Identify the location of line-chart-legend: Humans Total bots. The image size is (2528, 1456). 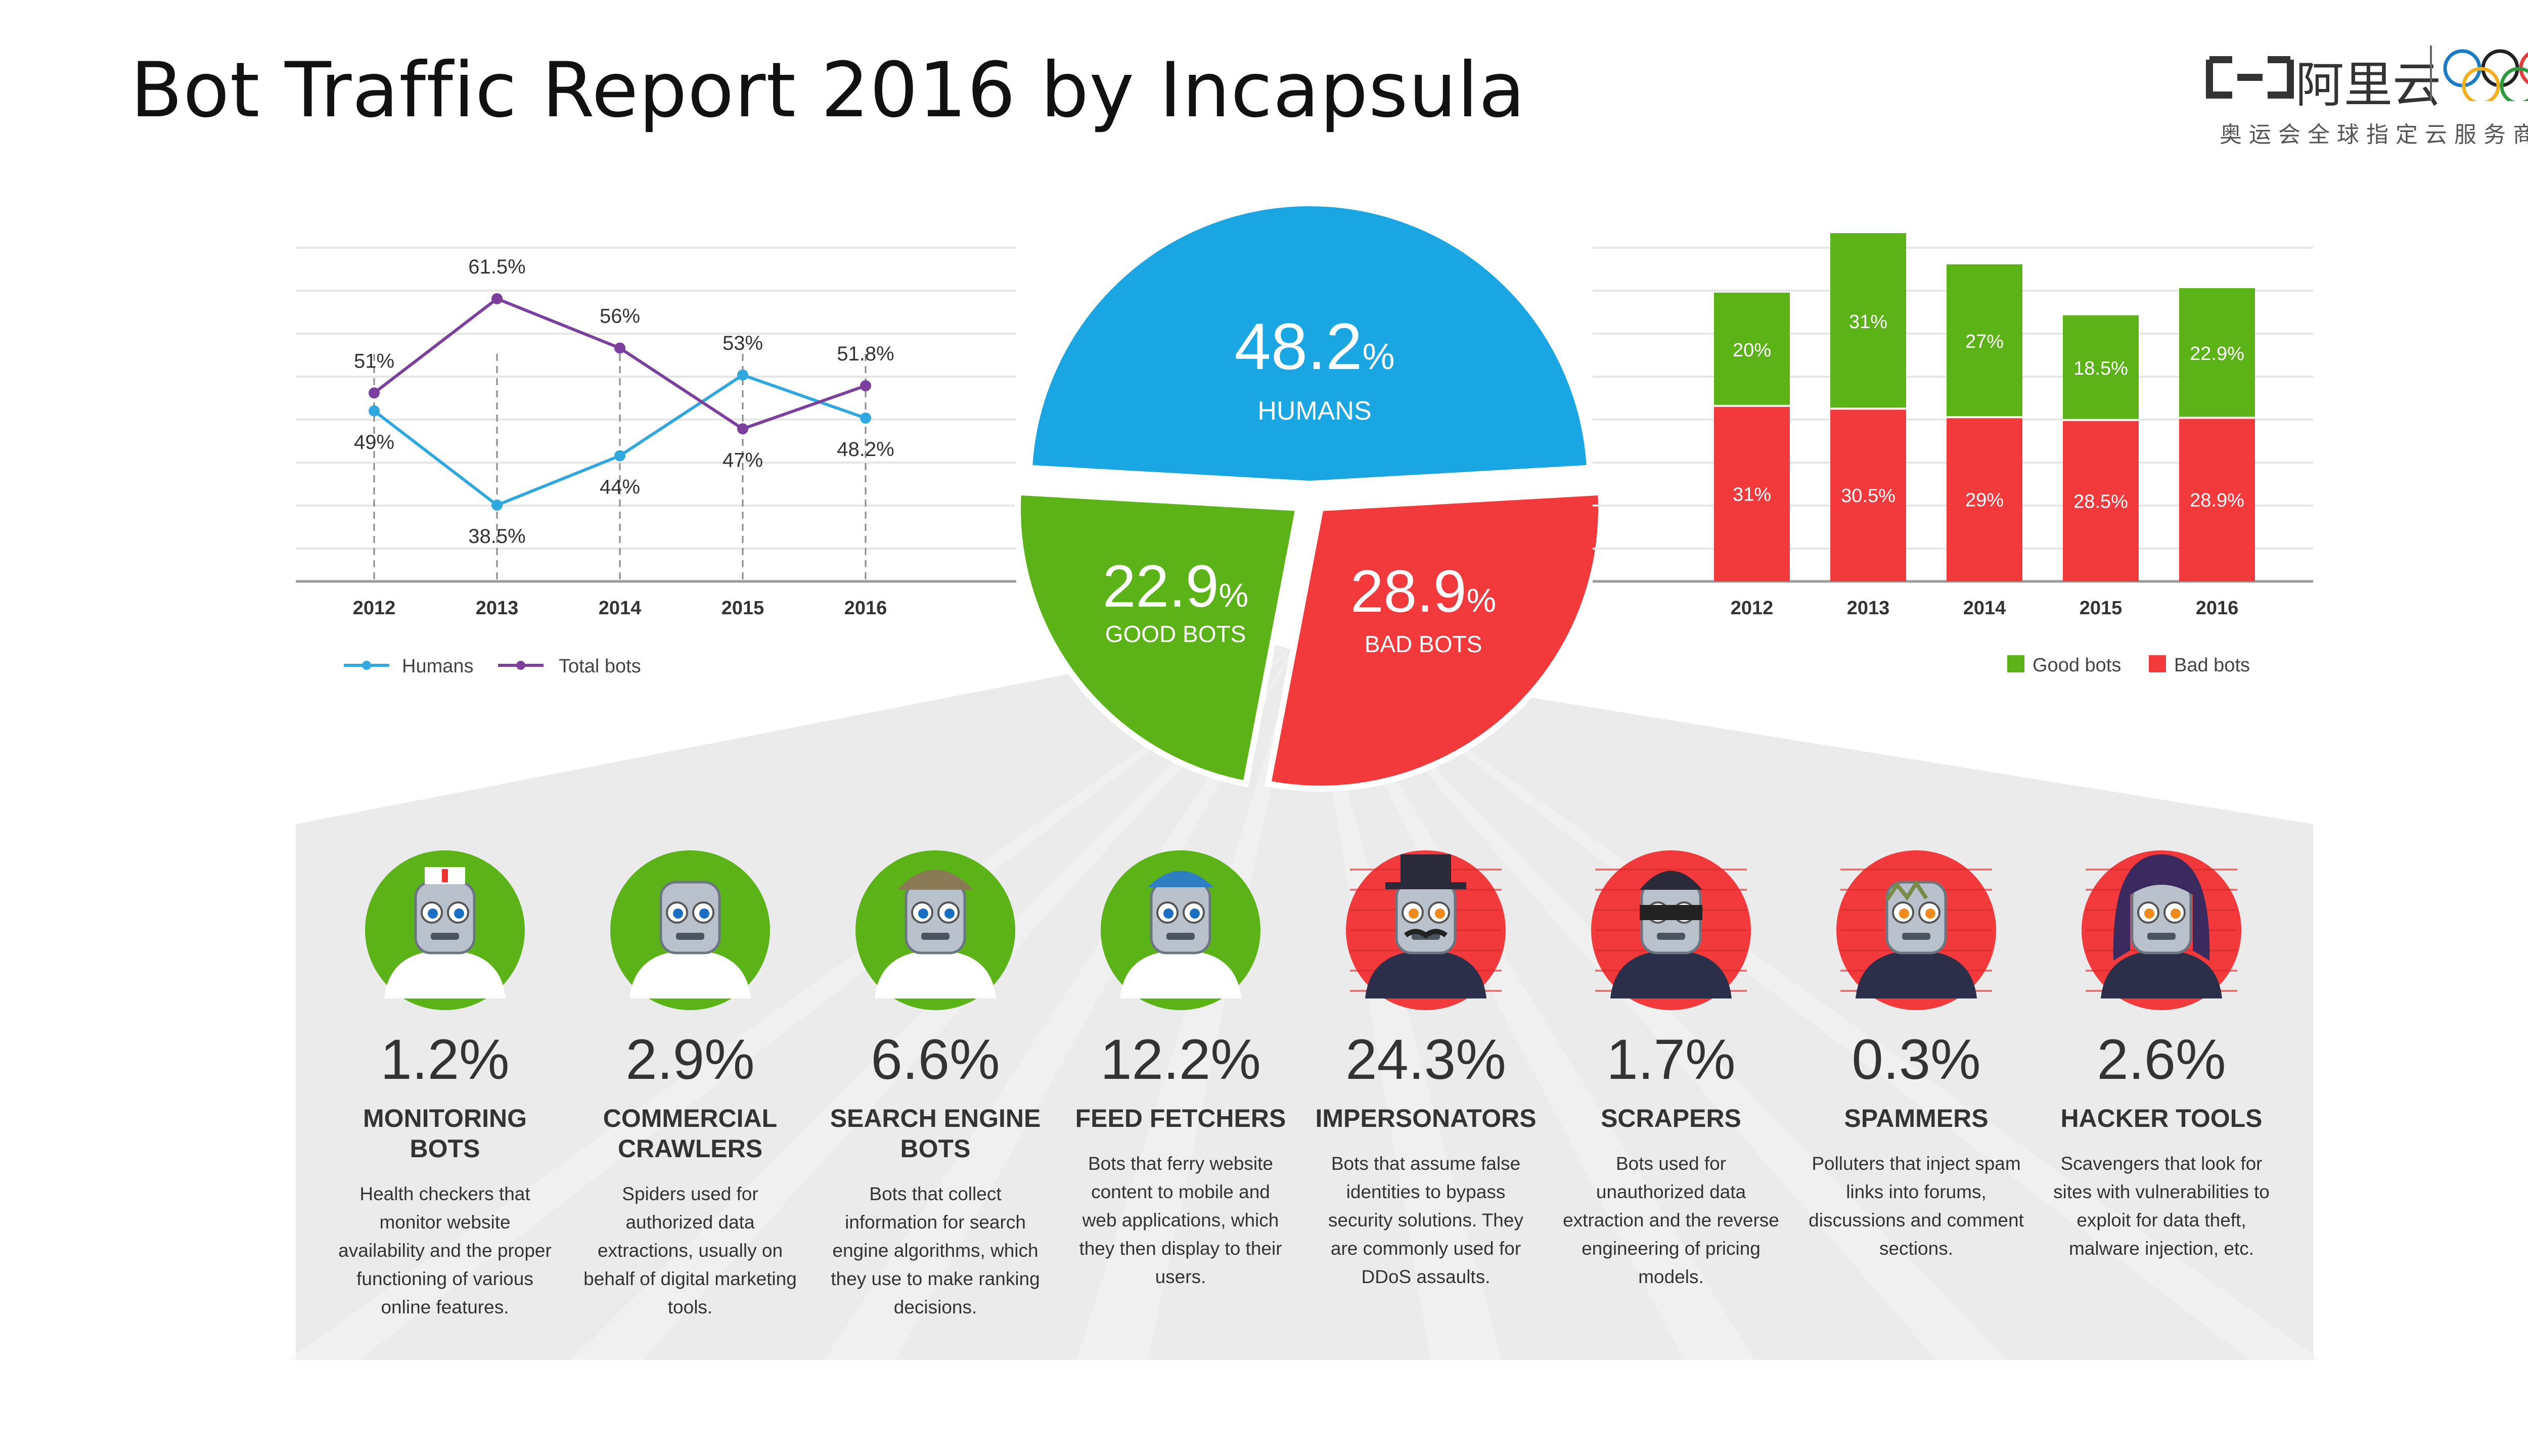
(493, 666).